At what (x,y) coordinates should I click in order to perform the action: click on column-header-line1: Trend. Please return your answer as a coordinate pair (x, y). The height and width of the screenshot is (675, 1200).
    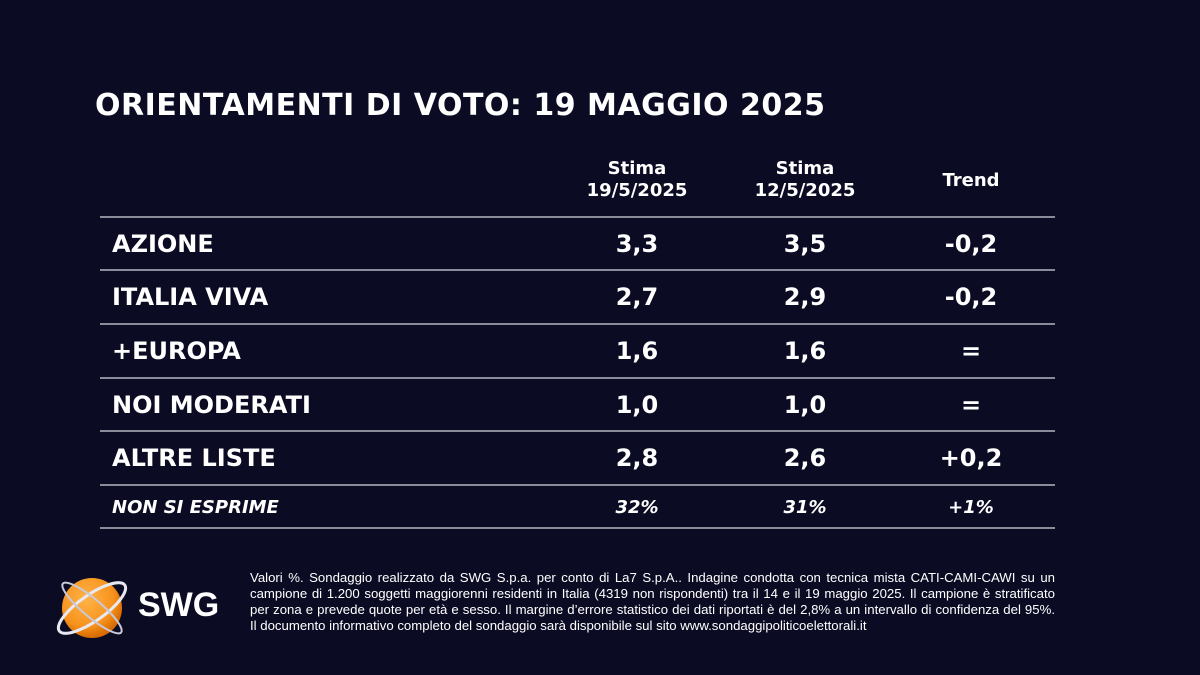
    Looking at the image, I should click on (971, 180).